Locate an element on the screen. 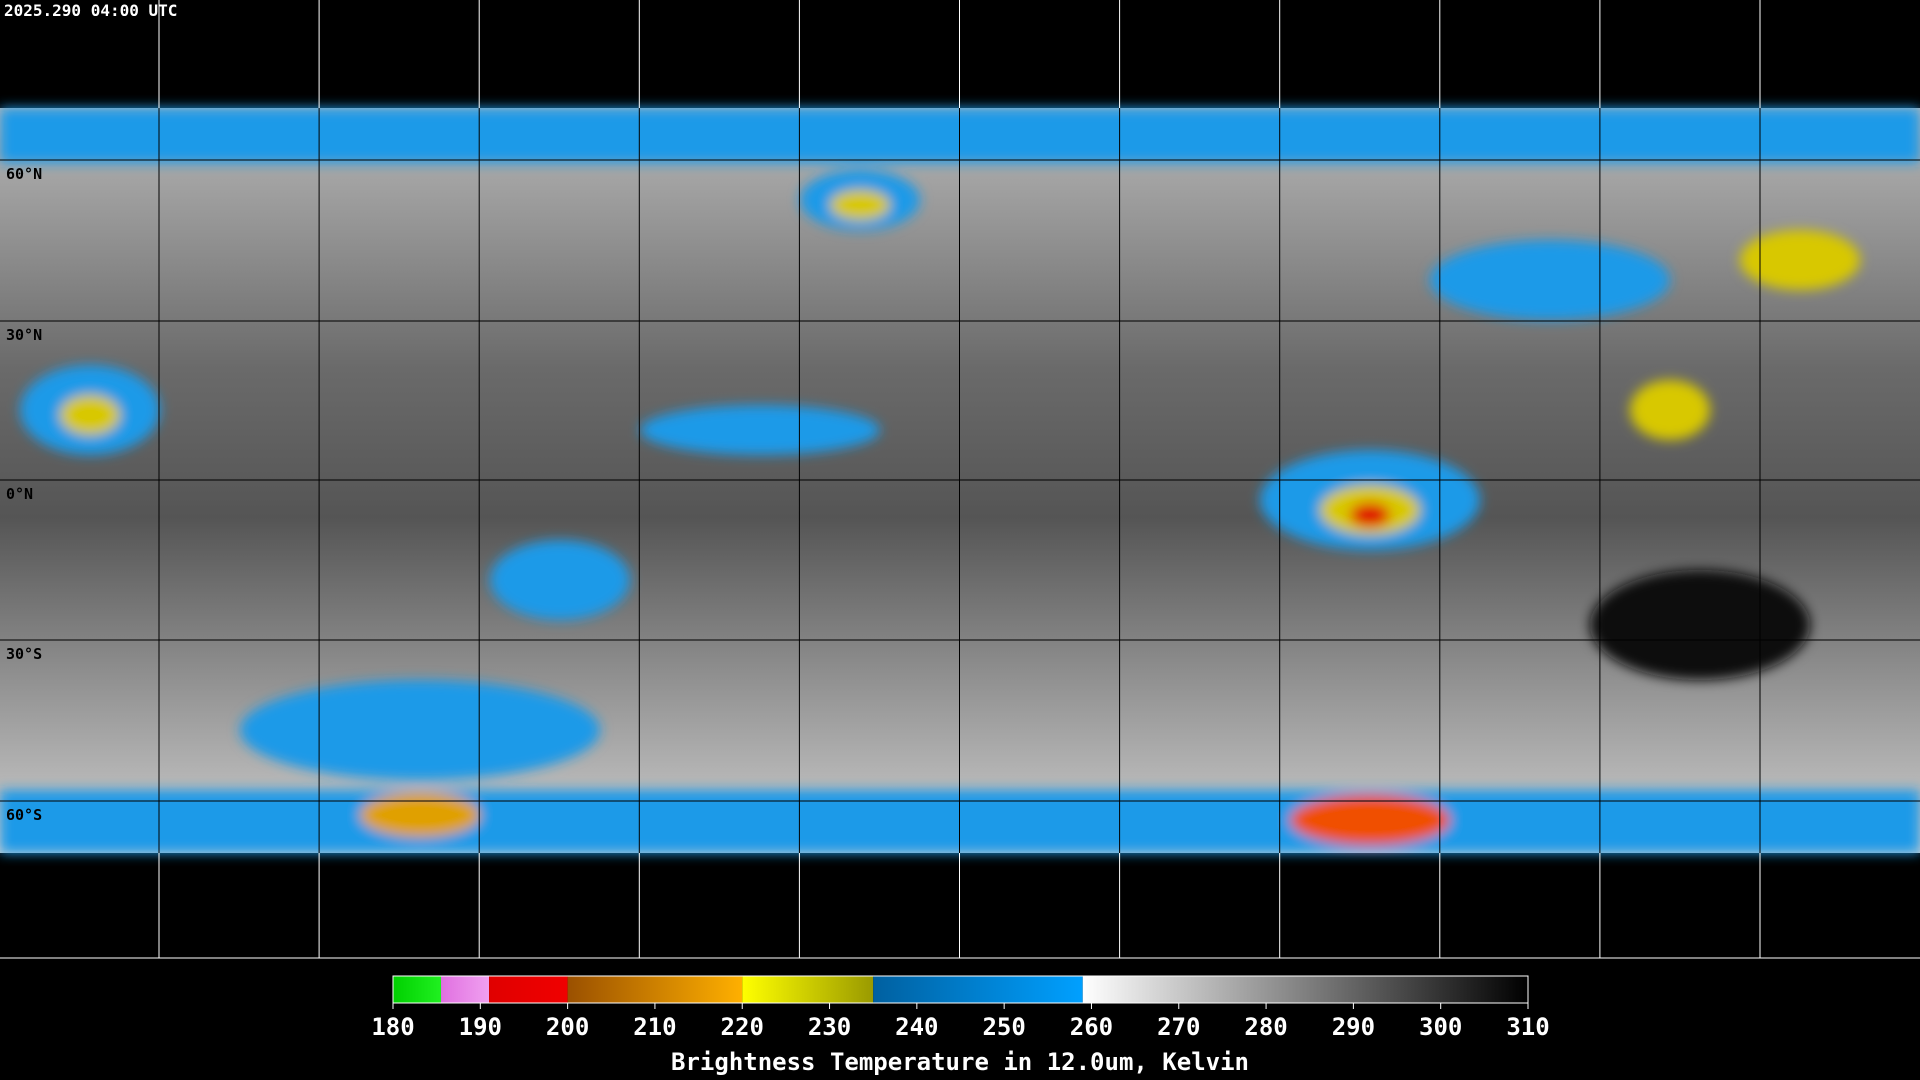 The height and width of the screenshot is (1080, 1920). latitude-label: 30°S is located at coordinates (24, 654).